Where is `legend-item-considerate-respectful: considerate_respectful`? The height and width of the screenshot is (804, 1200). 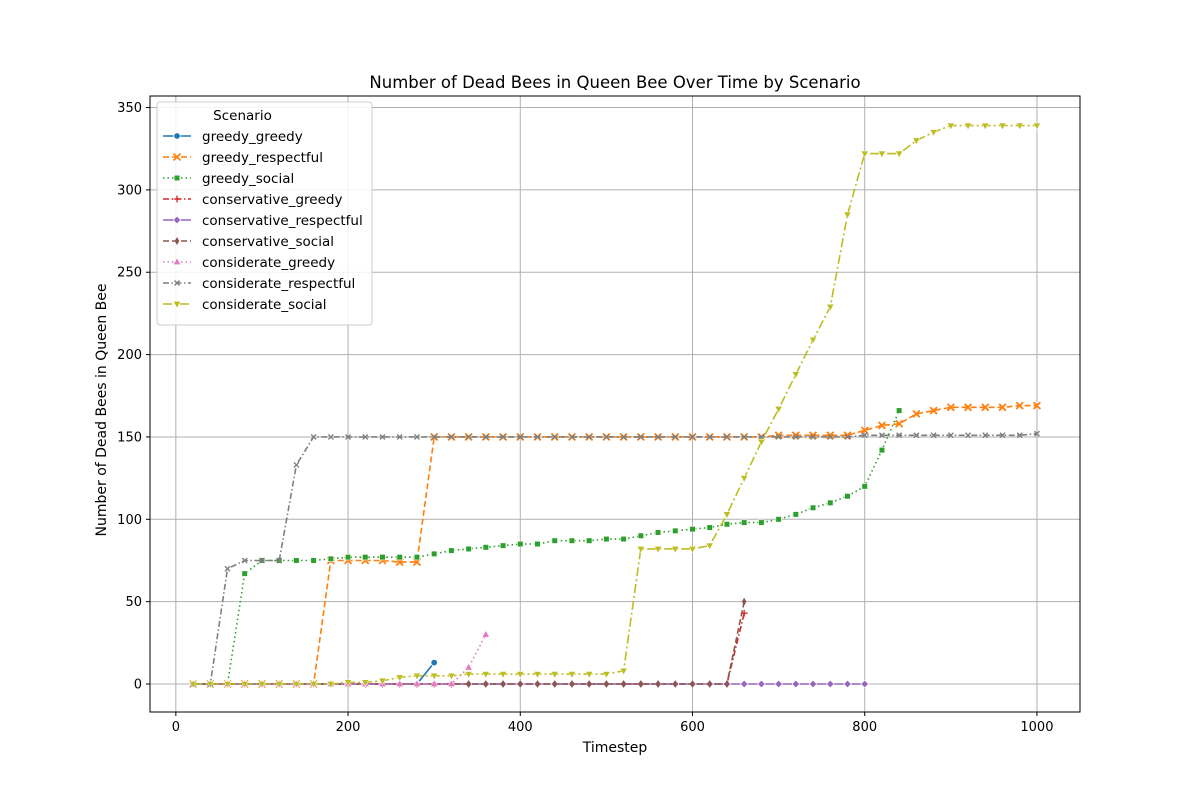
legend-item-considerate-respectful: considerate_respectful is located at coordinates (259, 284).